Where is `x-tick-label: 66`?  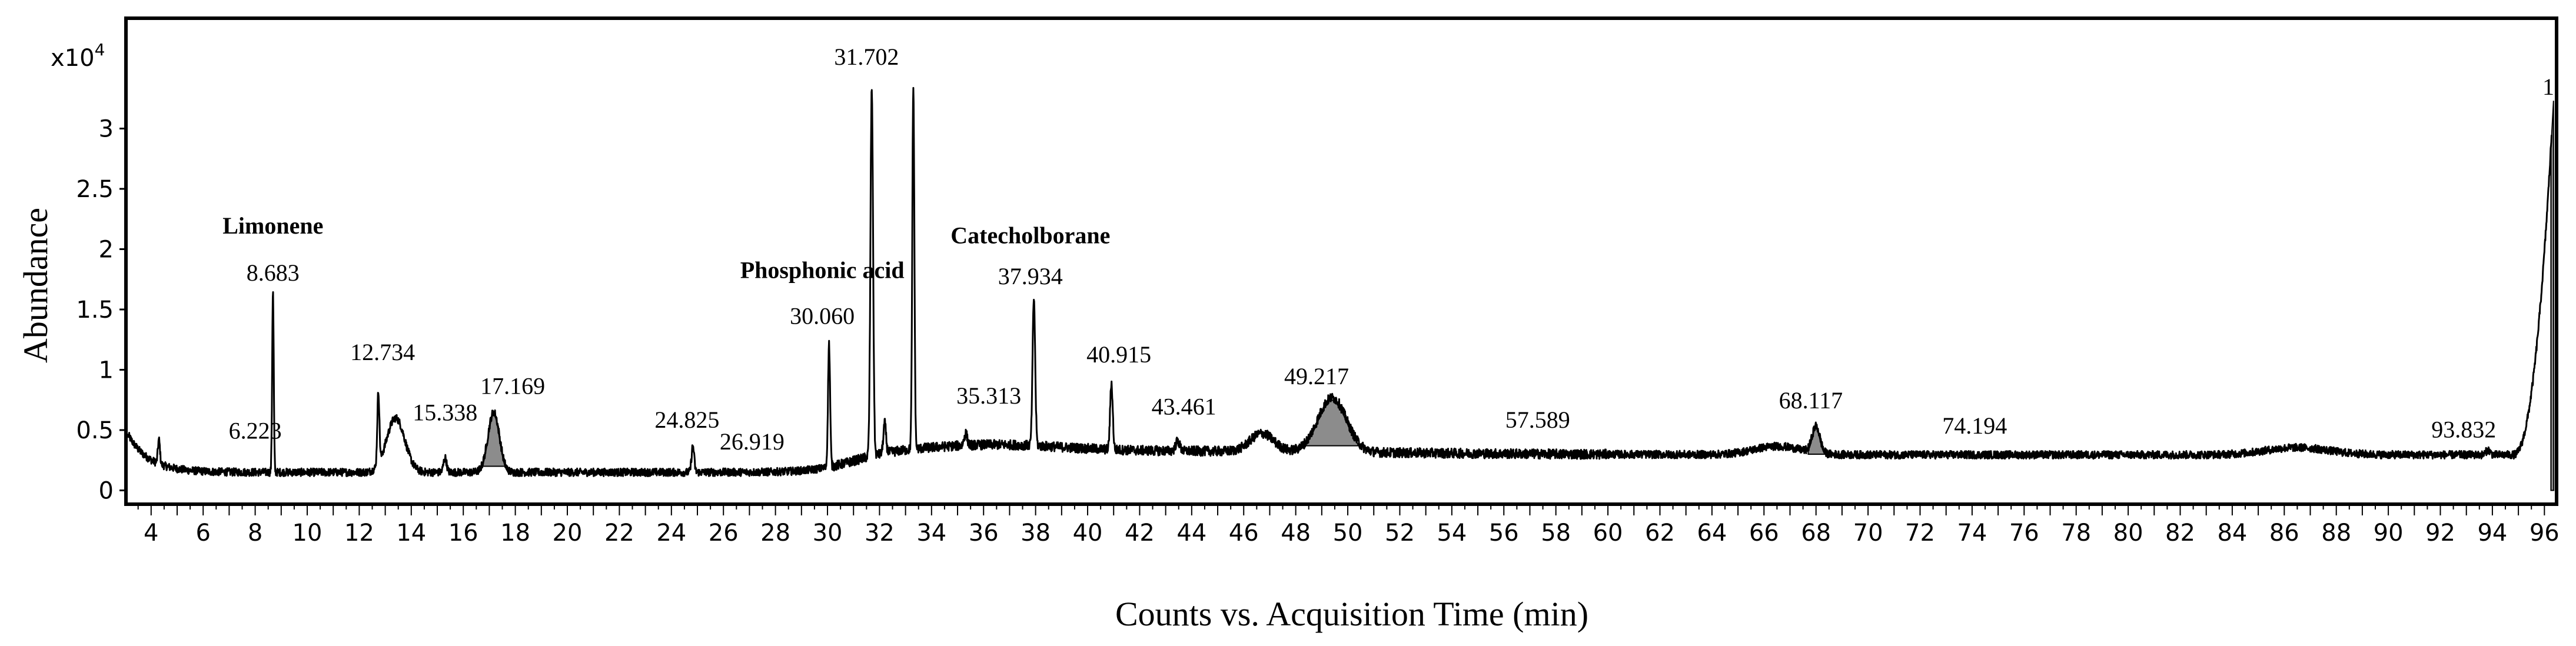
x-tick-label: 66 is located at coordinates (1764, 533).